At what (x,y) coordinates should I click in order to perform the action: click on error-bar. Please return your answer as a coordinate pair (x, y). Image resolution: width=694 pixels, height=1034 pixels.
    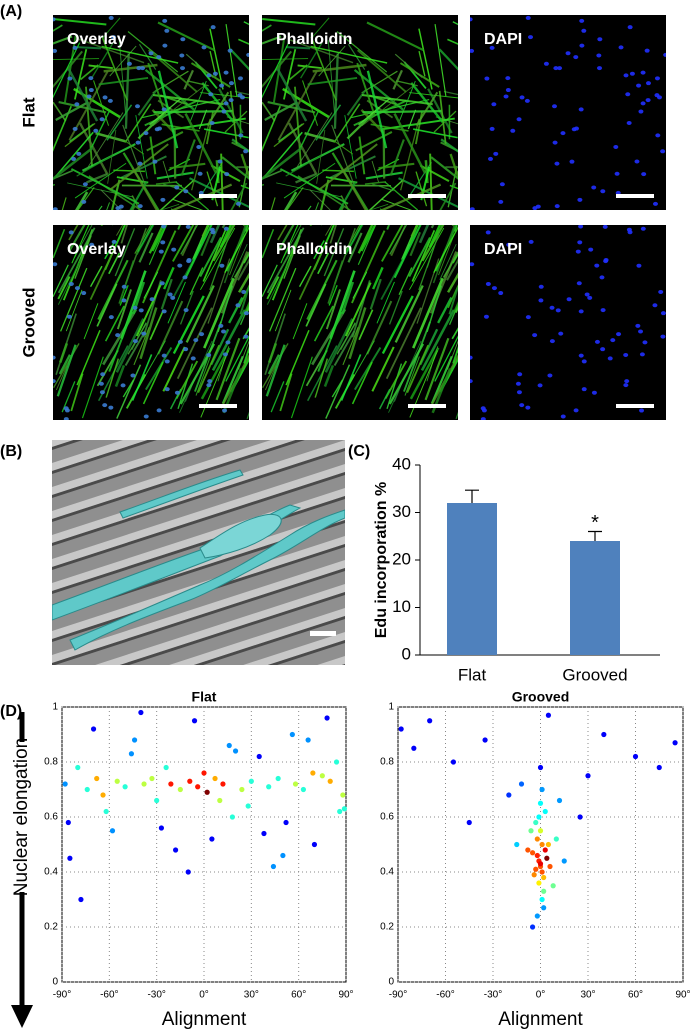
    Looking at the image, I should click on (472, 496).